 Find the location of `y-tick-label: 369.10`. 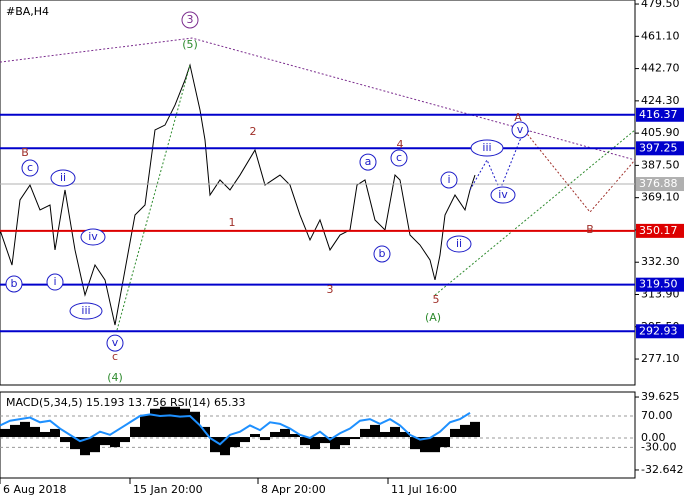

y-tick-label: 369.10 is located at coordinates (660, 197).